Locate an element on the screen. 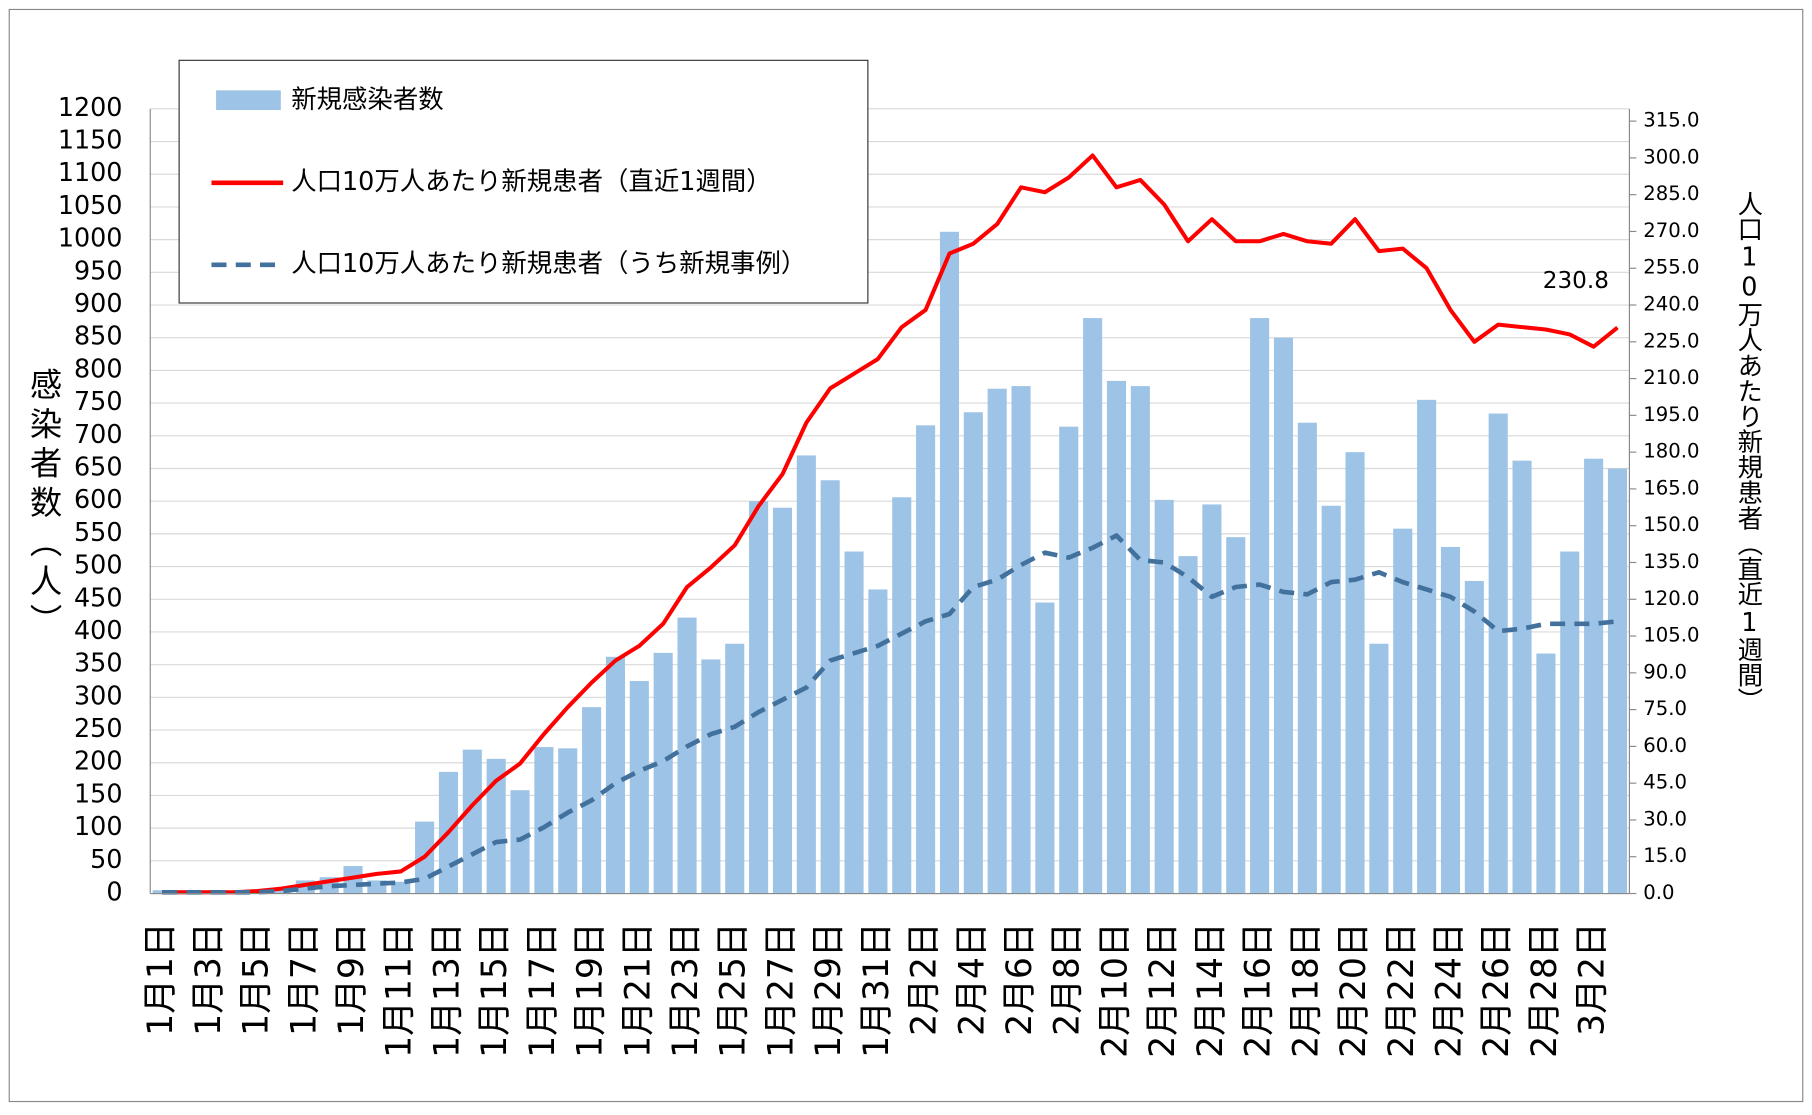  y-tick-label: 700 is located at coordinates (98, 434).